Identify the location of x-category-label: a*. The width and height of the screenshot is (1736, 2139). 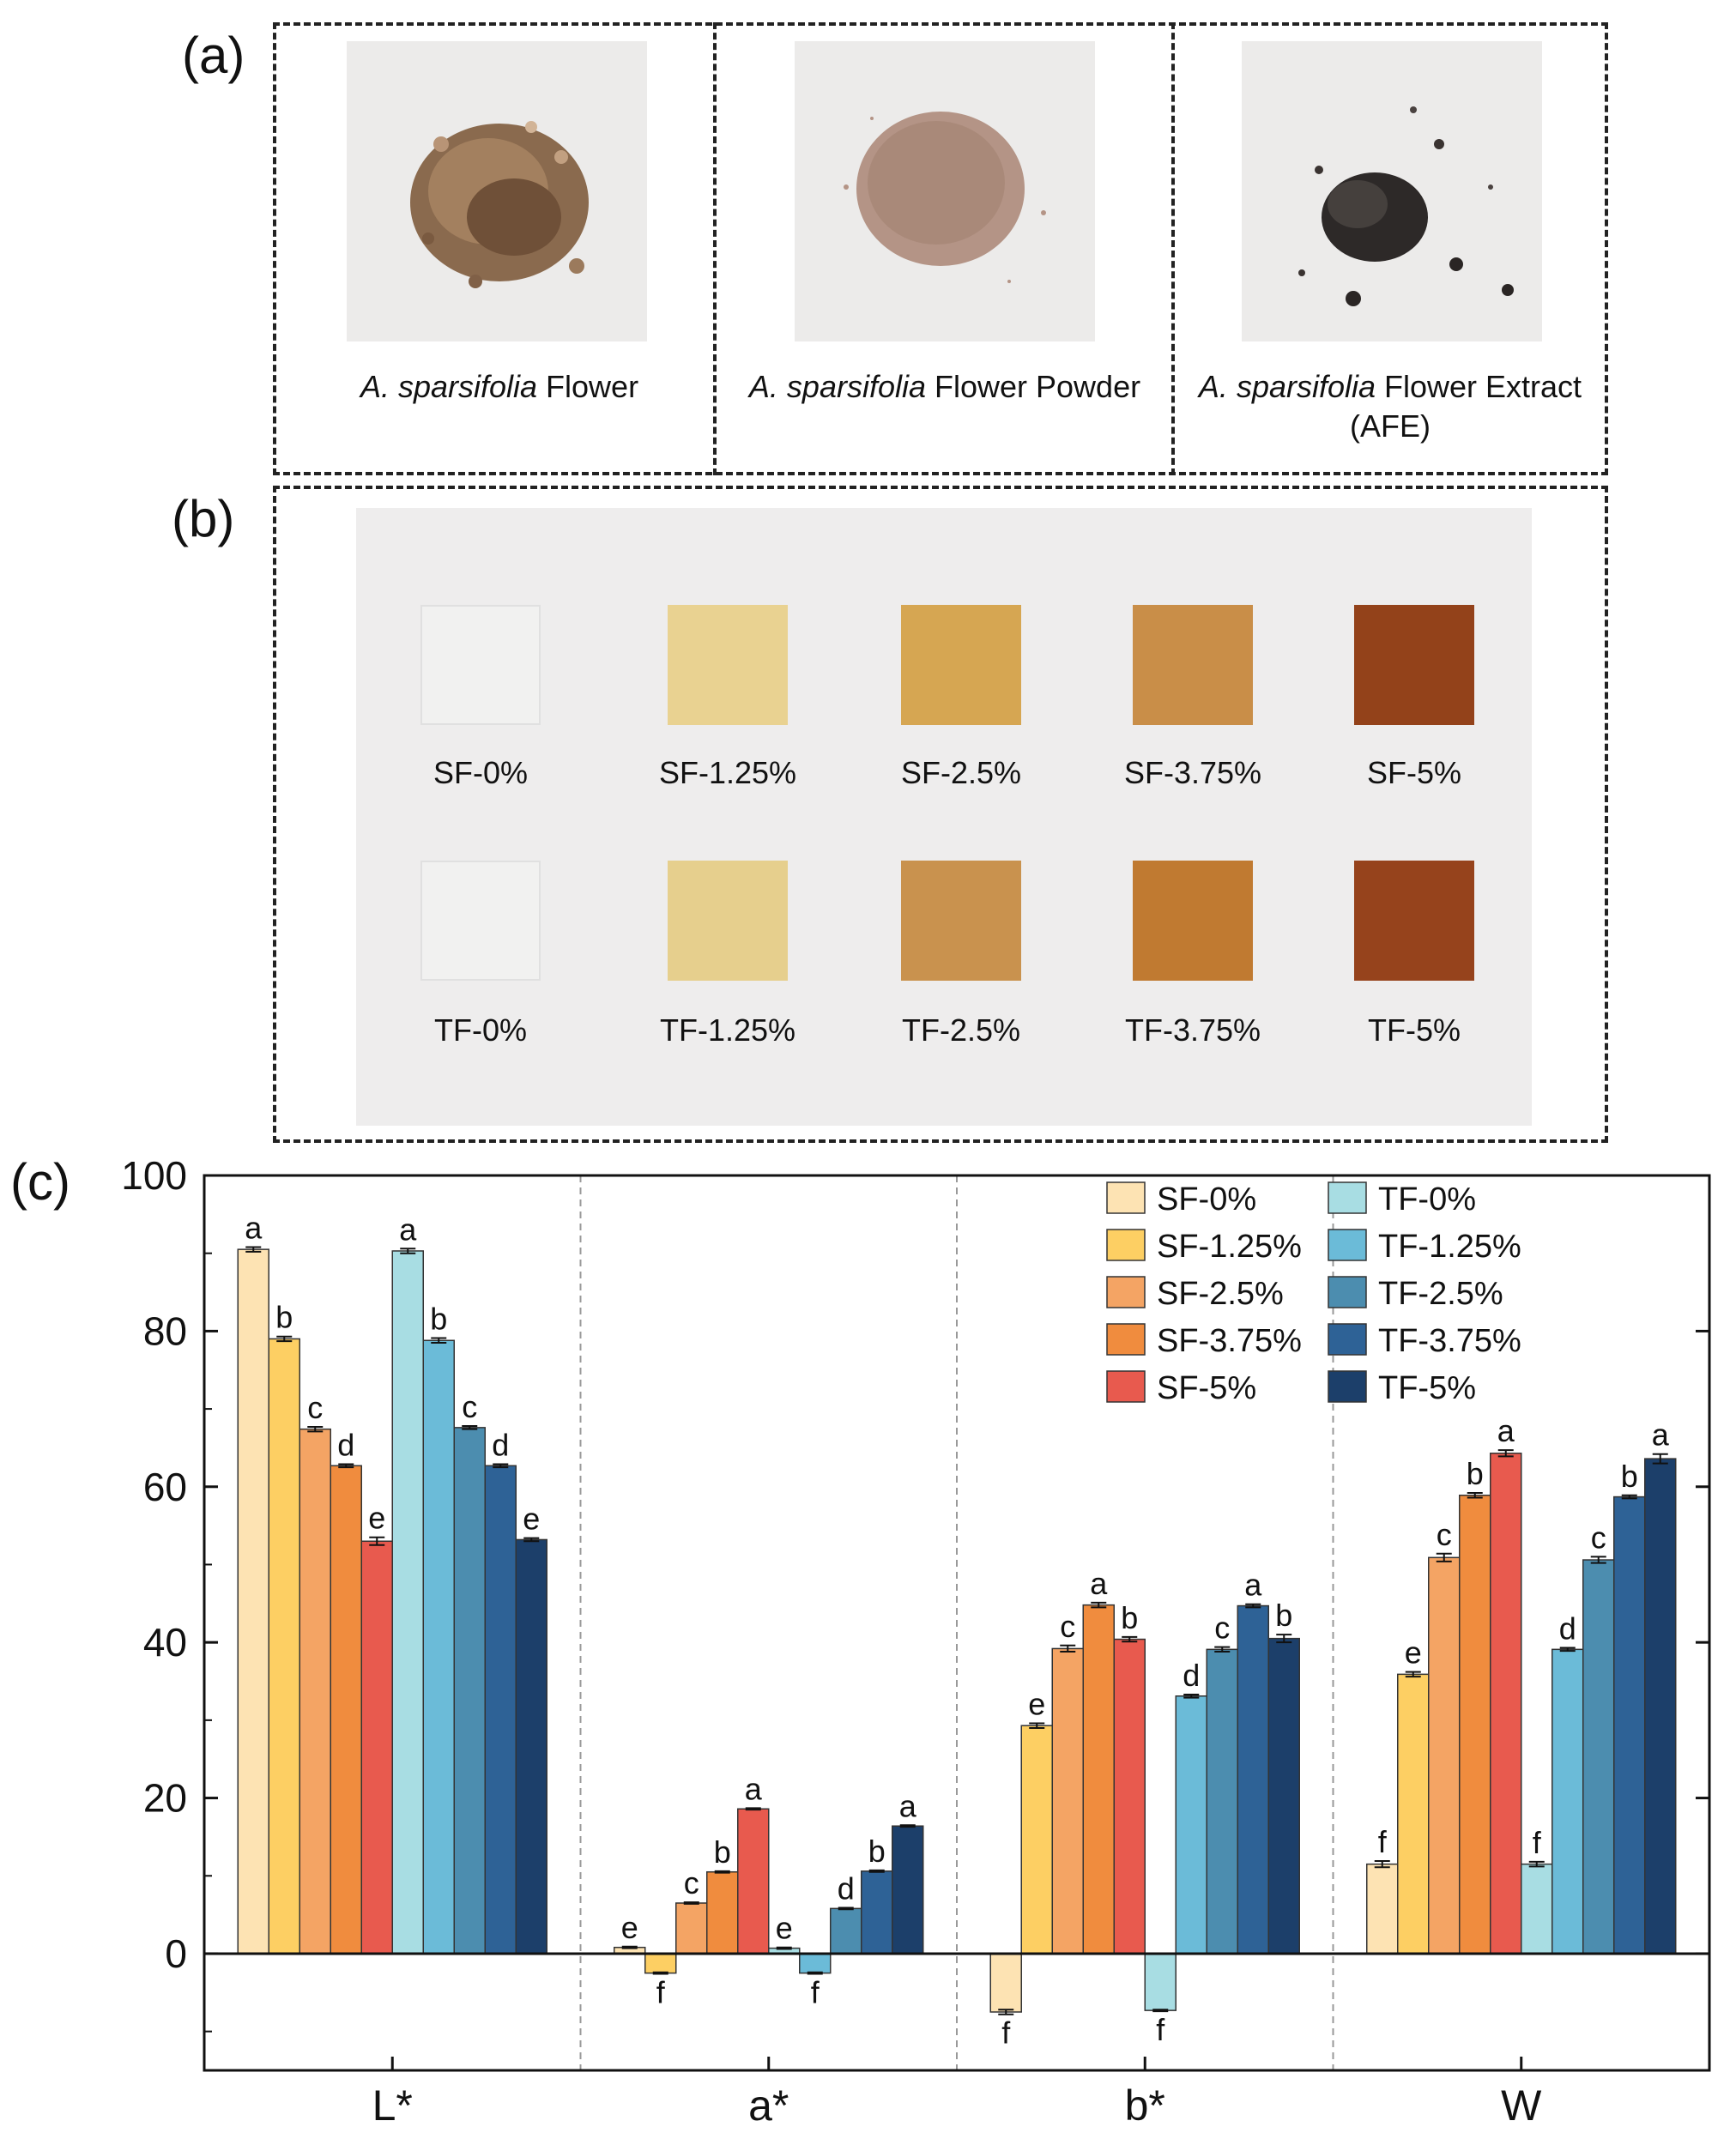
(768, 2106).